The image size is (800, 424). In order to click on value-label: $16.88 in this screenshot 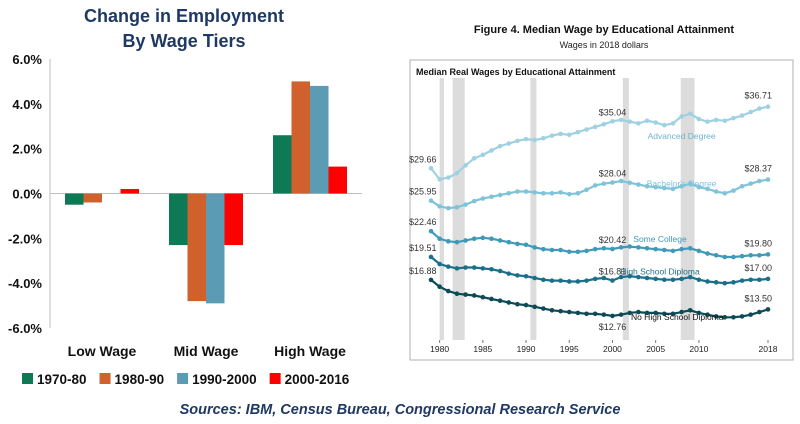, I will do `click(423, 271)`.